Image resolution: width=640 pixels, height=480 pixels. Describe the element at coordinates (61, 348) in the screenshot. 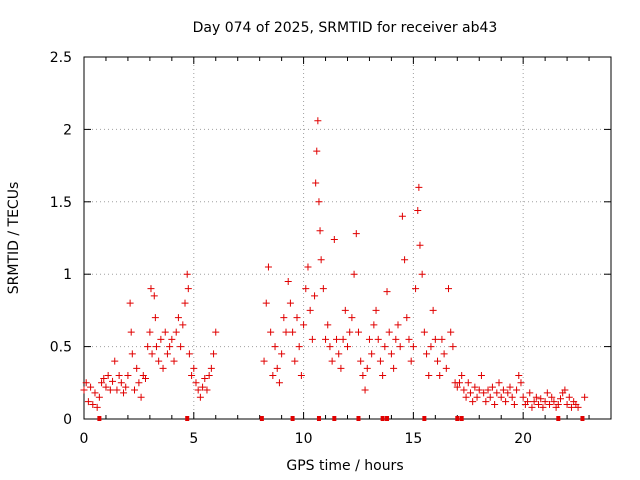

I see `y-tick-label: 0.5` at that location.